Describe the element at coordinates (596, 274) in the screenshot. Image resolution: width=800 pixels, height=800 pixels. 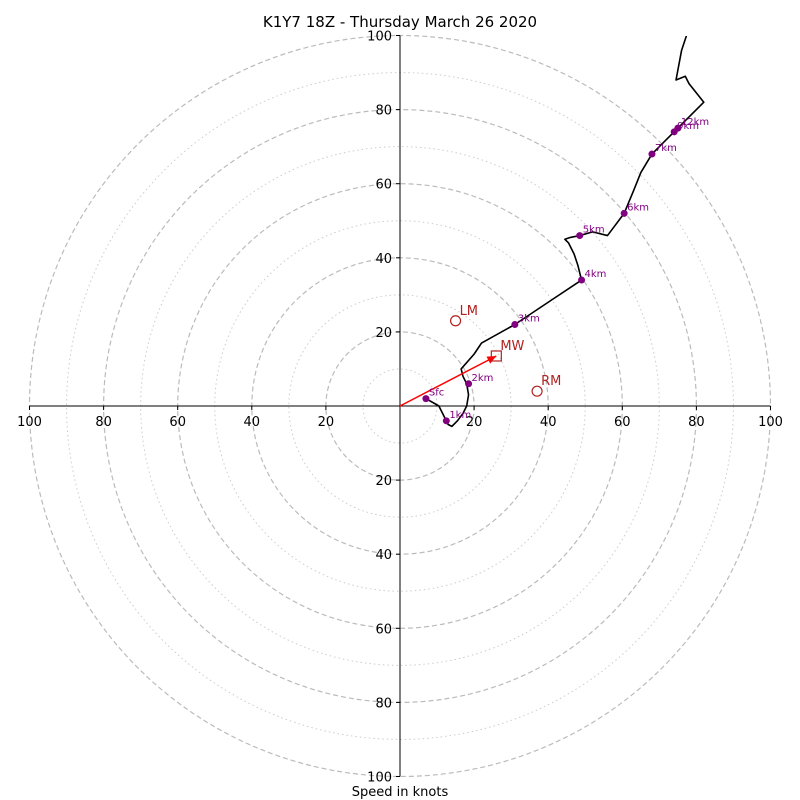
I see `height-label-4km: 4km` at that location.